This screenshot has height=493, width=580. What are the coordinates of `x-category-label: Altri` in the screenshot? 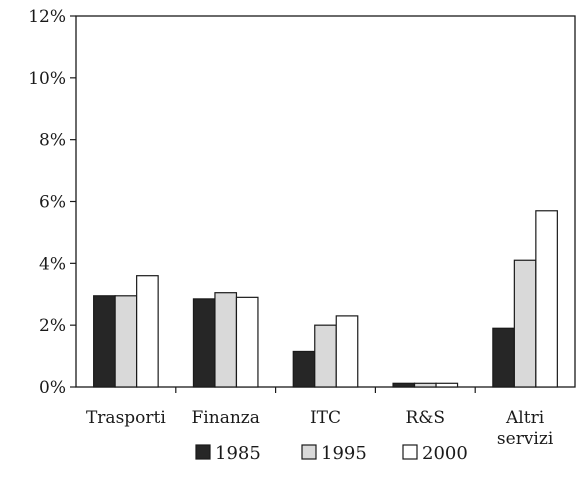 It's located at (525, 418).